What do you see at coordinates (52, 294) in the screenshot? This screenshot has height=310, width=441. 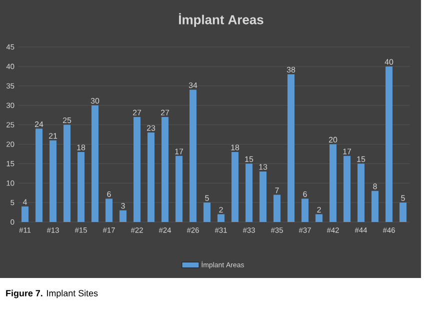 I see `text: Figure 7. Implant Sites` at bounding box center [52, 294].